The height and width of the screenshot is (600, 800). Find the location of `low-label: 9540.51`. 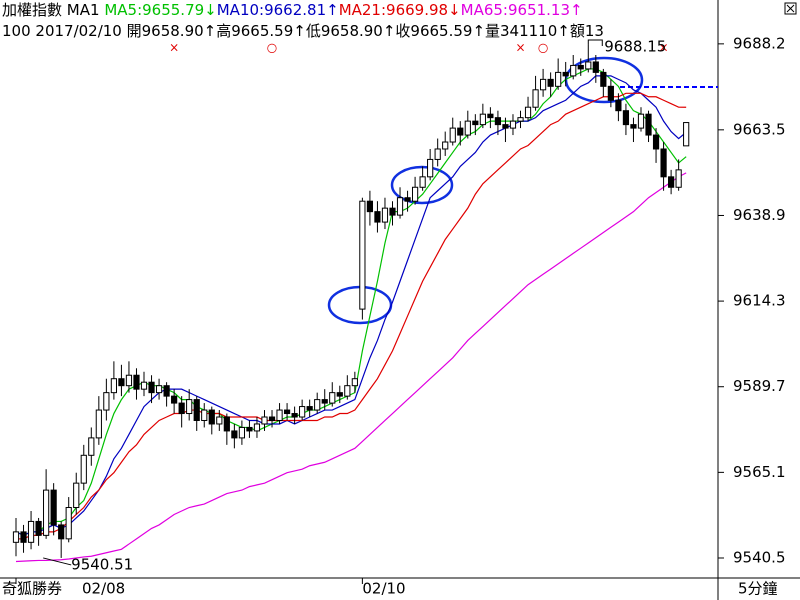

low-label: 9540.51 is located at coordinates (102, 564).